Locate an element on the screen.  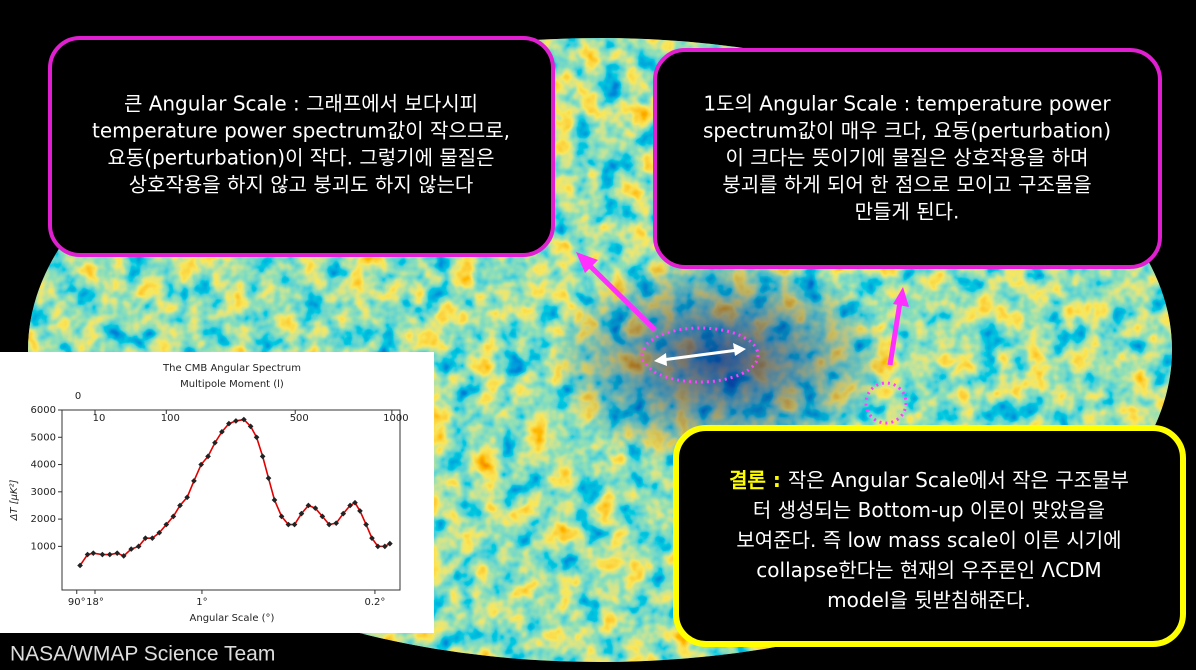
y-axis-label: ΔT [μK²] is located at coordinates (14, 500).